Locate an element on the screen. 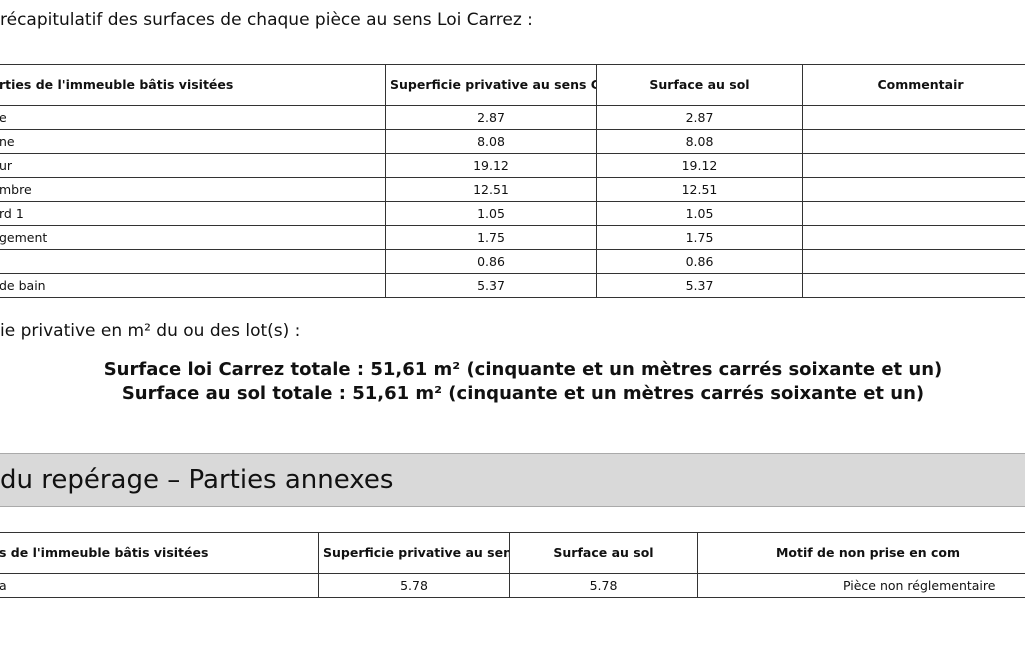 Image resolution: width=1025 pixels, height=650 pixels. cell: rd 1 is located at coordinates (193, 213).